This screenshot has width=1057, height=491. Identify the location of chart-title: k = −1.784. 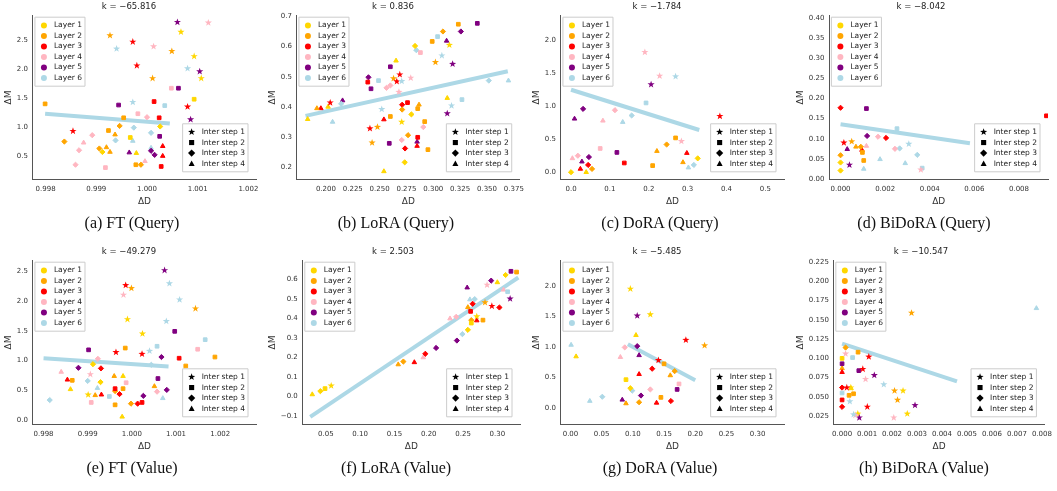
(657, 6).